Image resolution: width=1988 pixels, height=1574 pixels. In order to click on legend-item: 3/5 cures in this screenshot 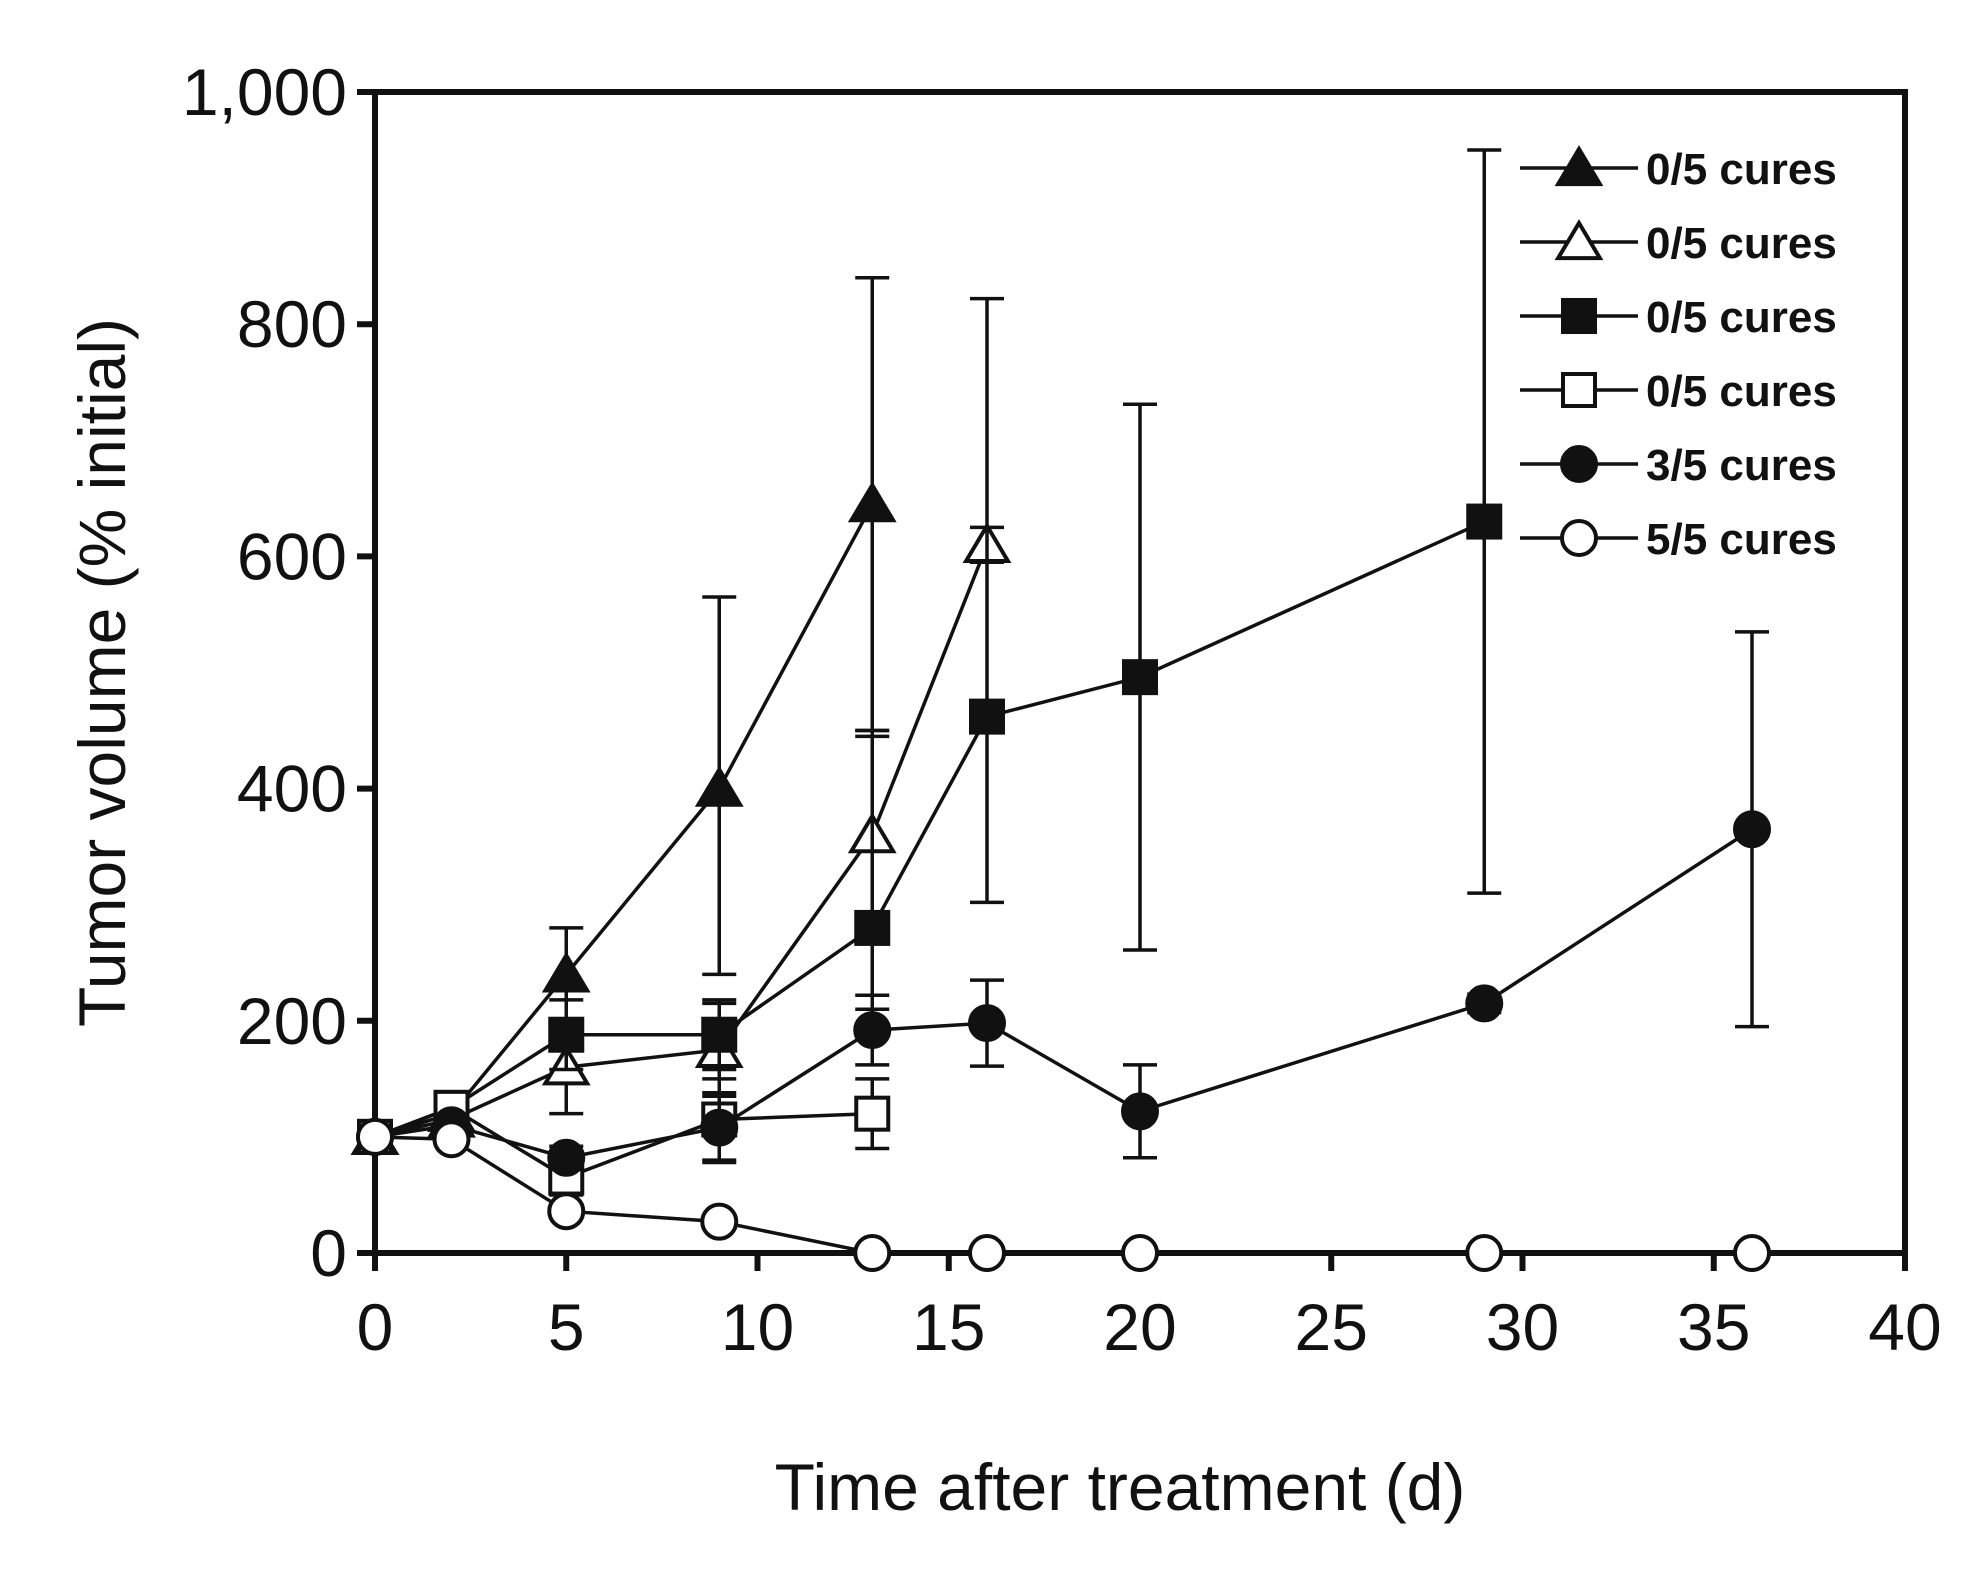, I will do `click(1678, 465)`.